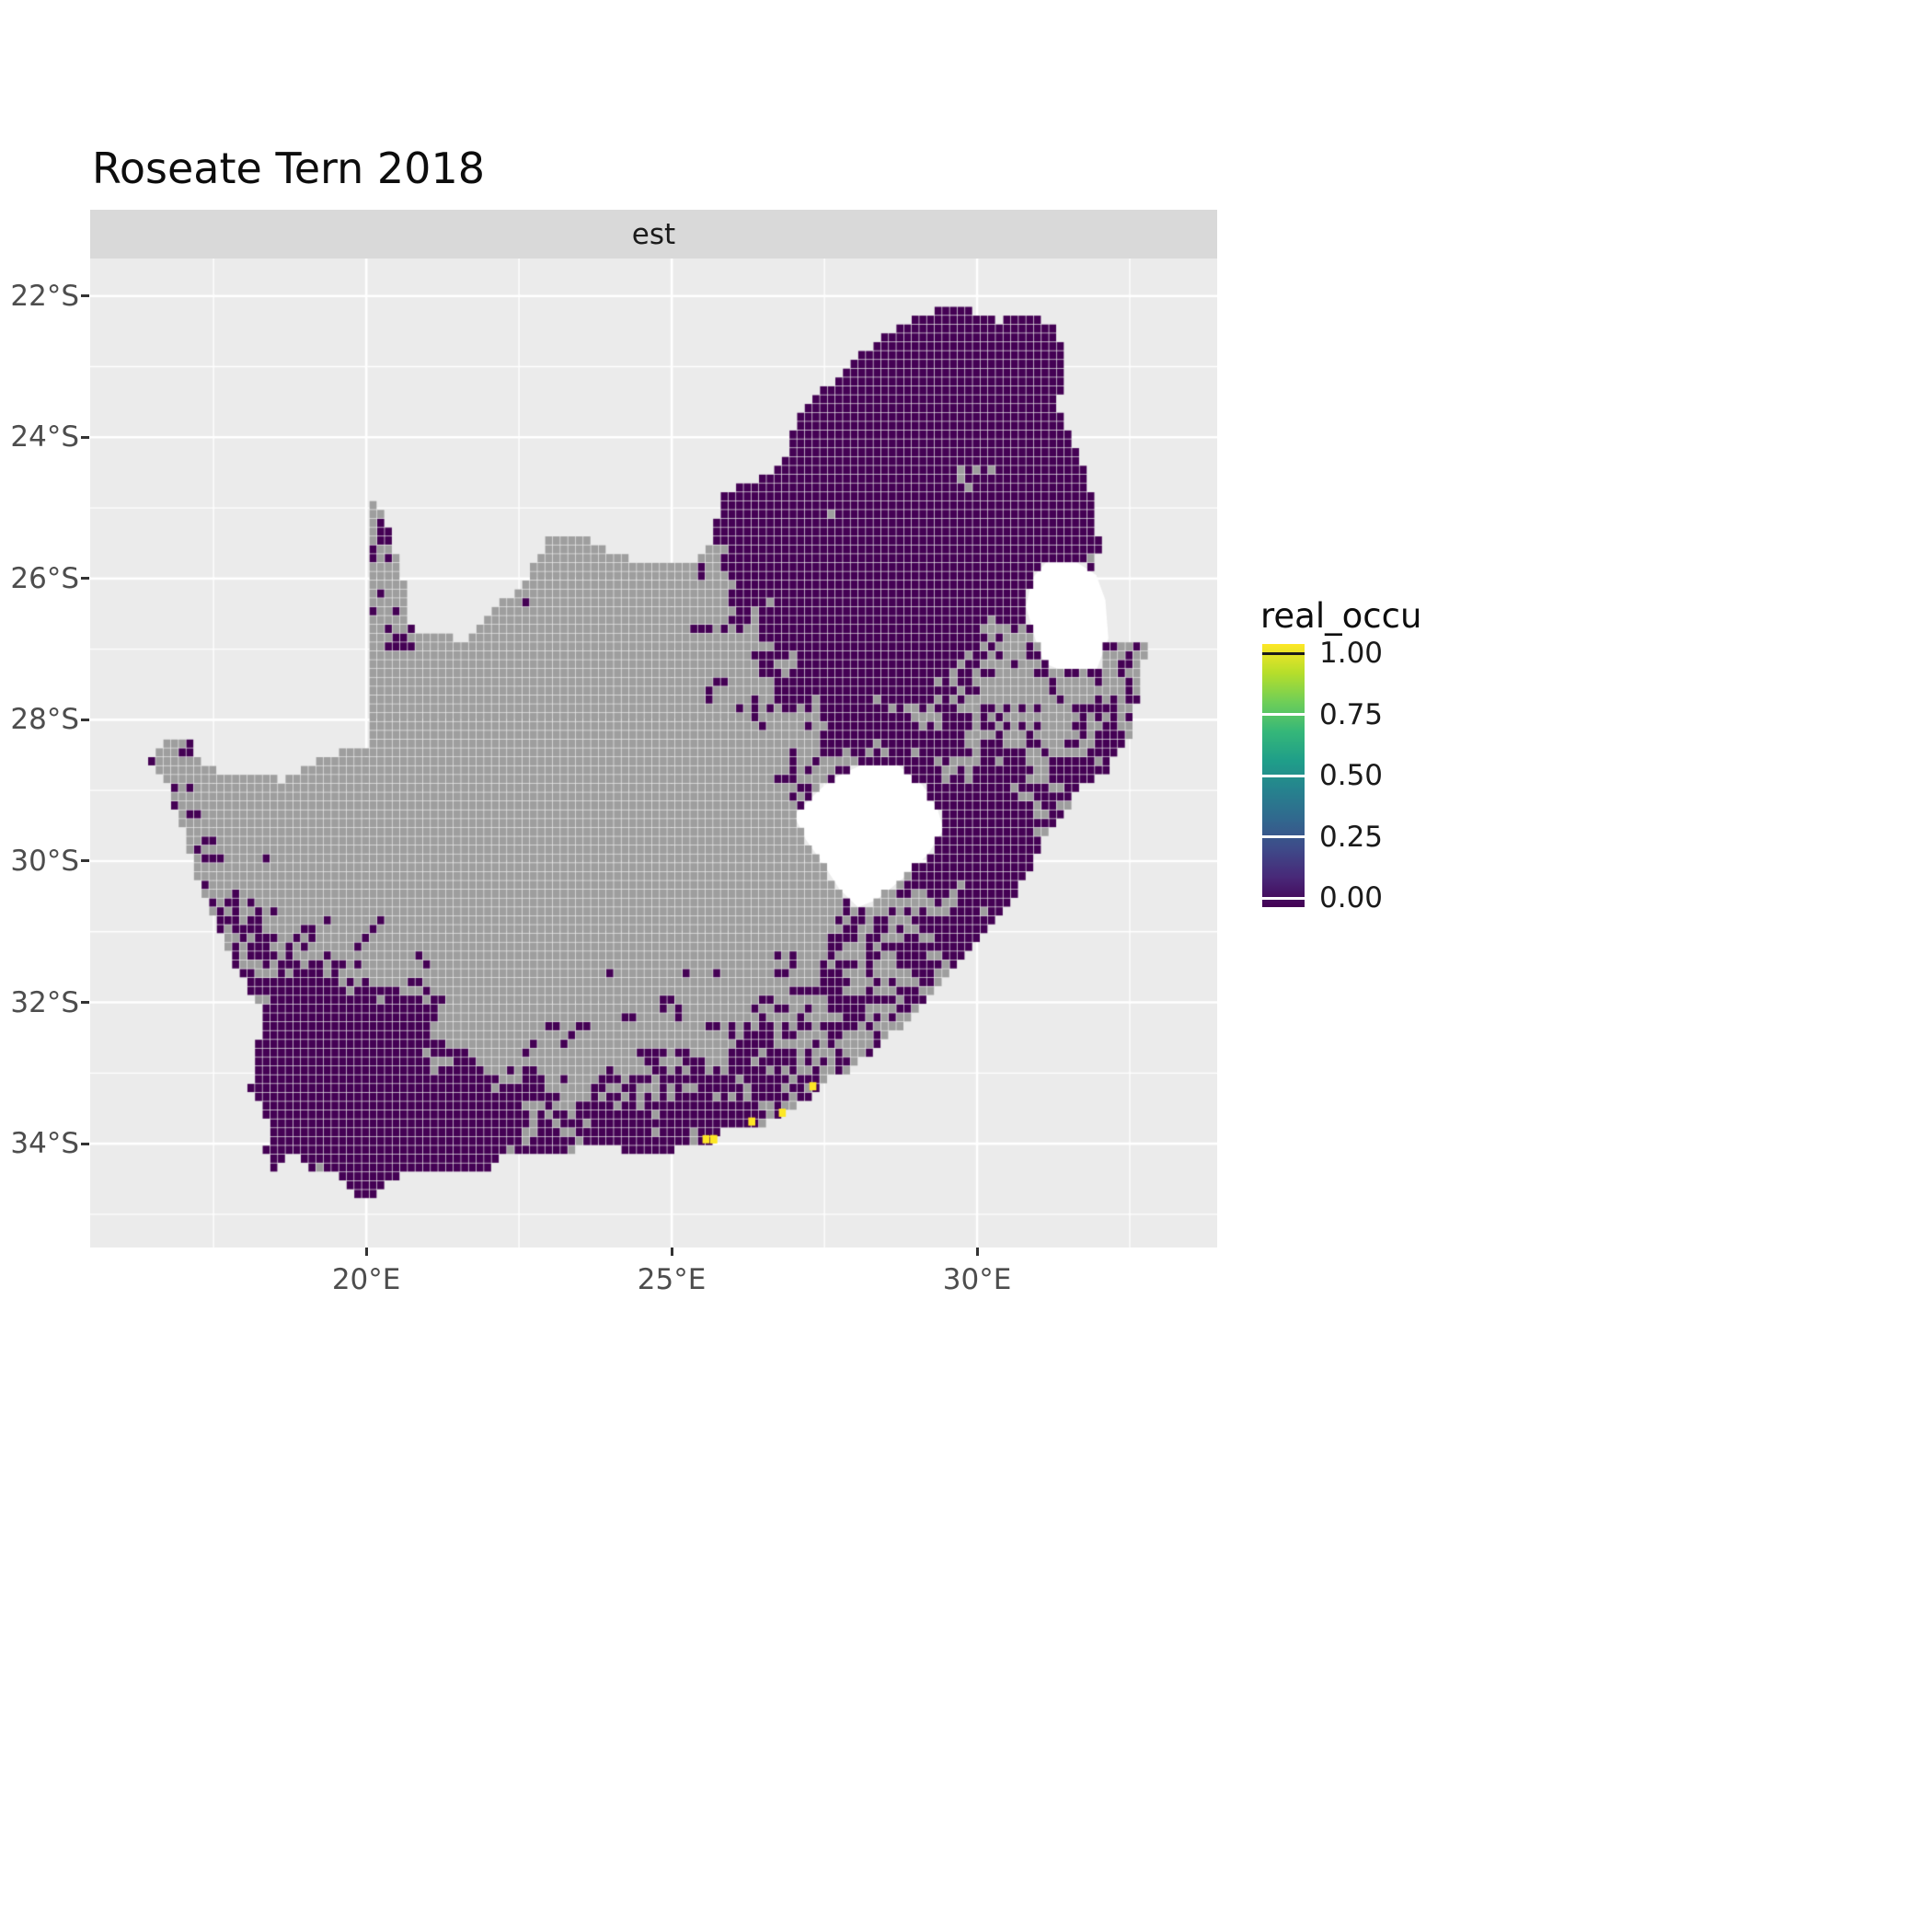 This screenshot has height=1932, width=1932. I want to click on y-axis-tick-label: 28°S, so click(44, 720).